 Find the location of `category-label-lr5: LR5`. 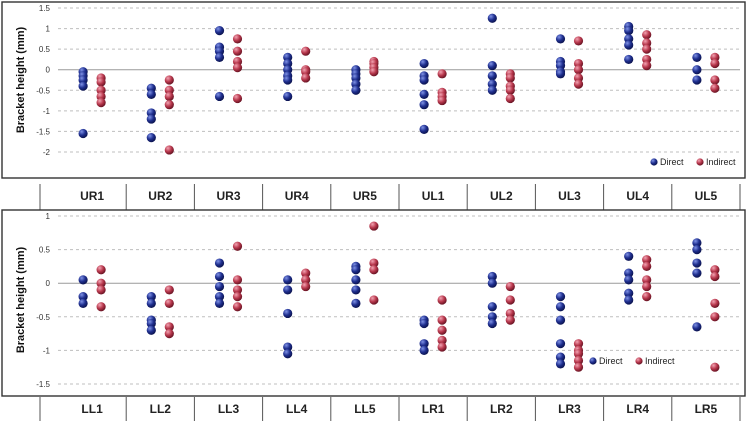

category-label-lr5: LR5 is located at coordinates (706, 409).